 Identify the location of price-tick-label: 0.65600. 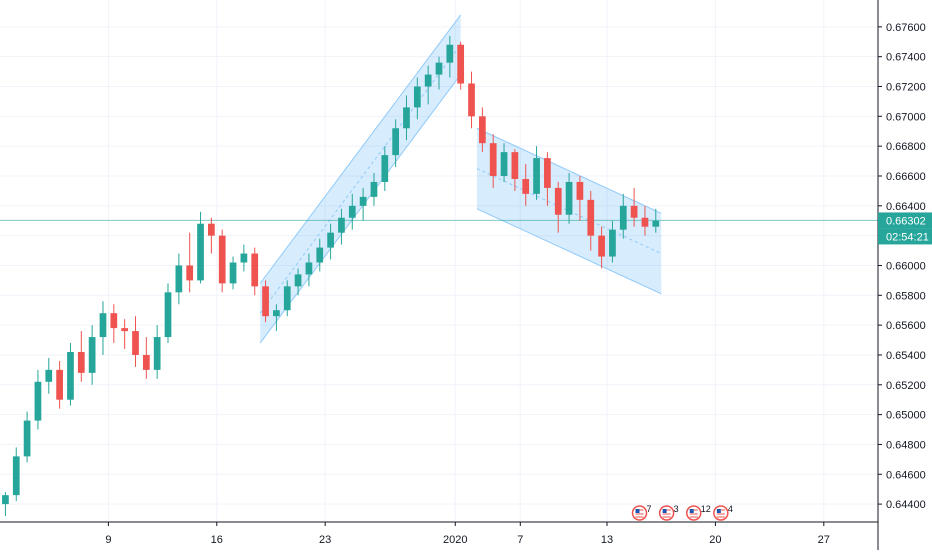
(906, 326).